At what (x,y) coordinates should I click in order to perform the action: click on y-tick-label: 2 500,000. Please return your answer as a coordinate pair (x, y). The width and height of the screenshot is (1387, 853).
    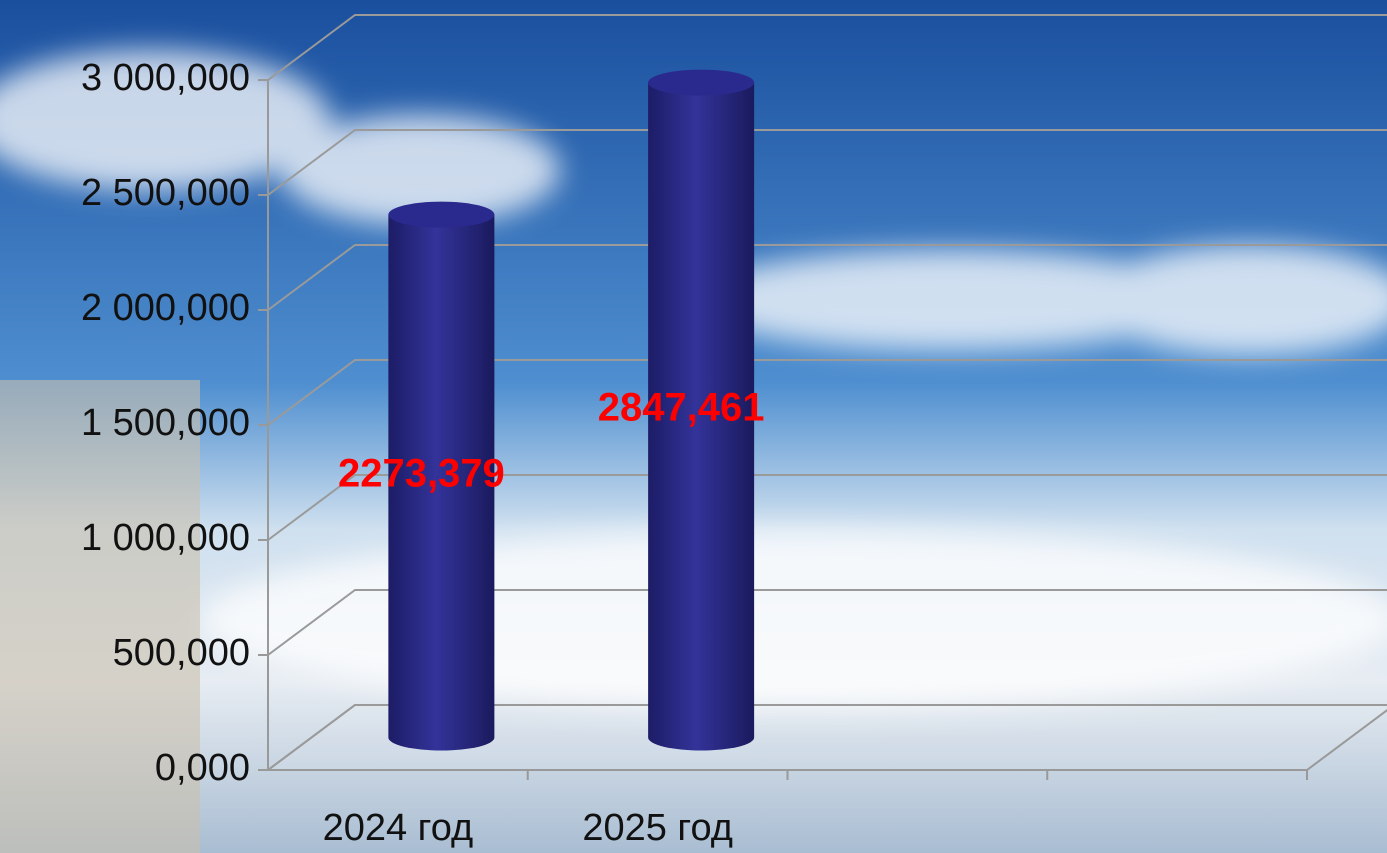
    Looking at the image, I should click on (165, 193).